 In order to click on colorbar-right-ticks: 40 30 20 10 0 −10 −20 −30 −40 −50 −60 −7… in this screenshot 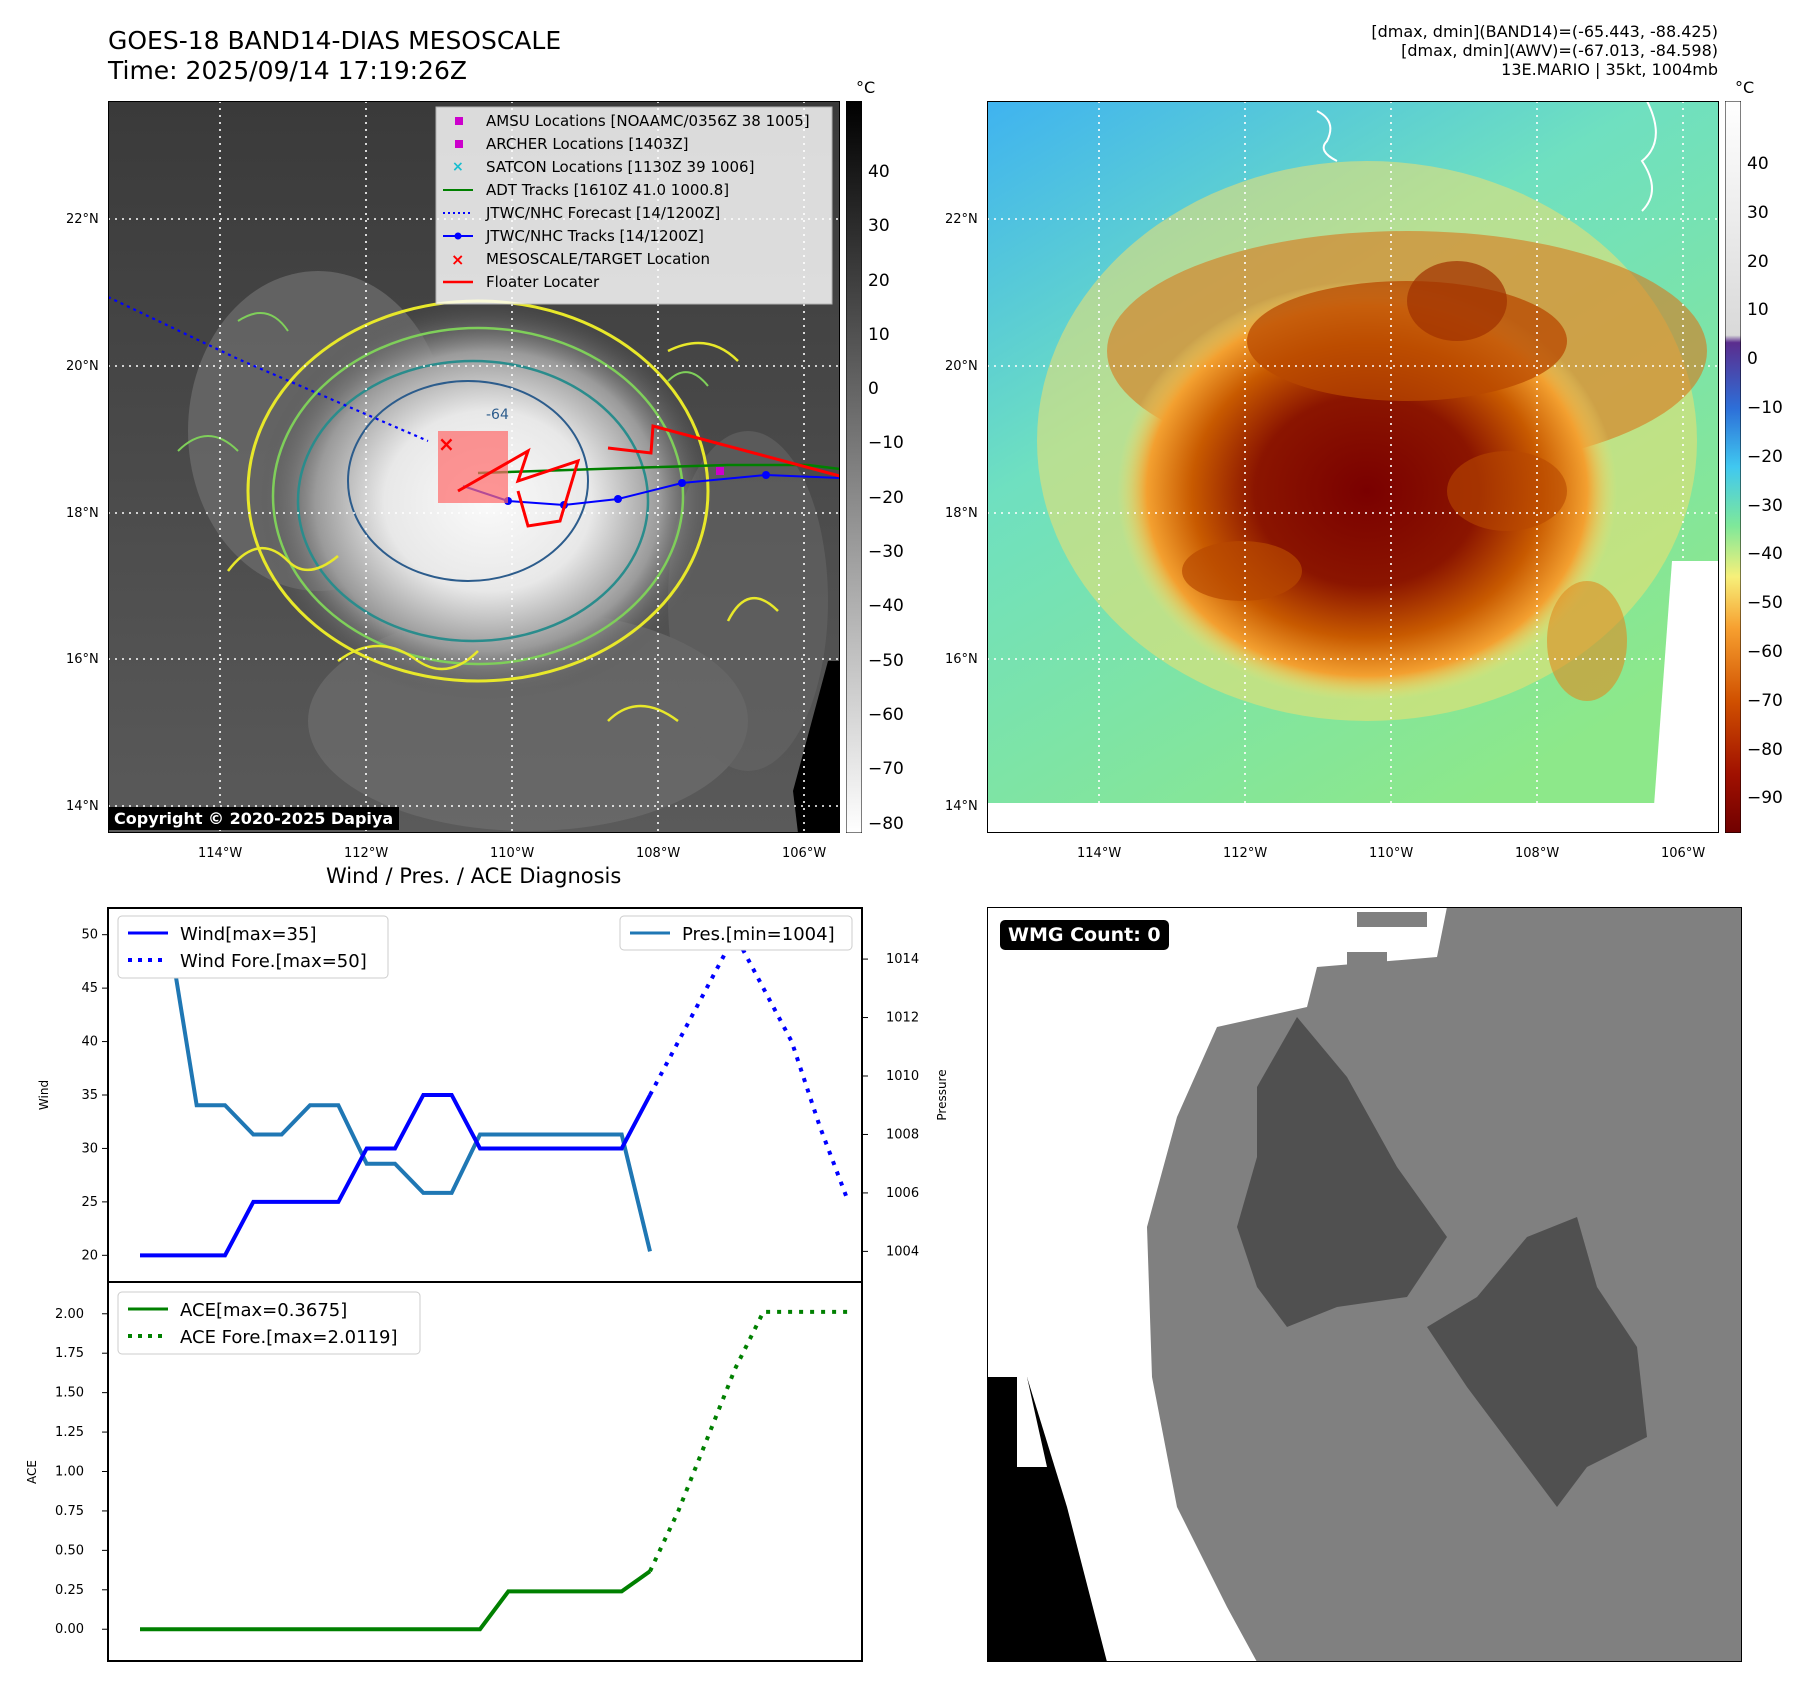, I will do `click(1765, 481)`.